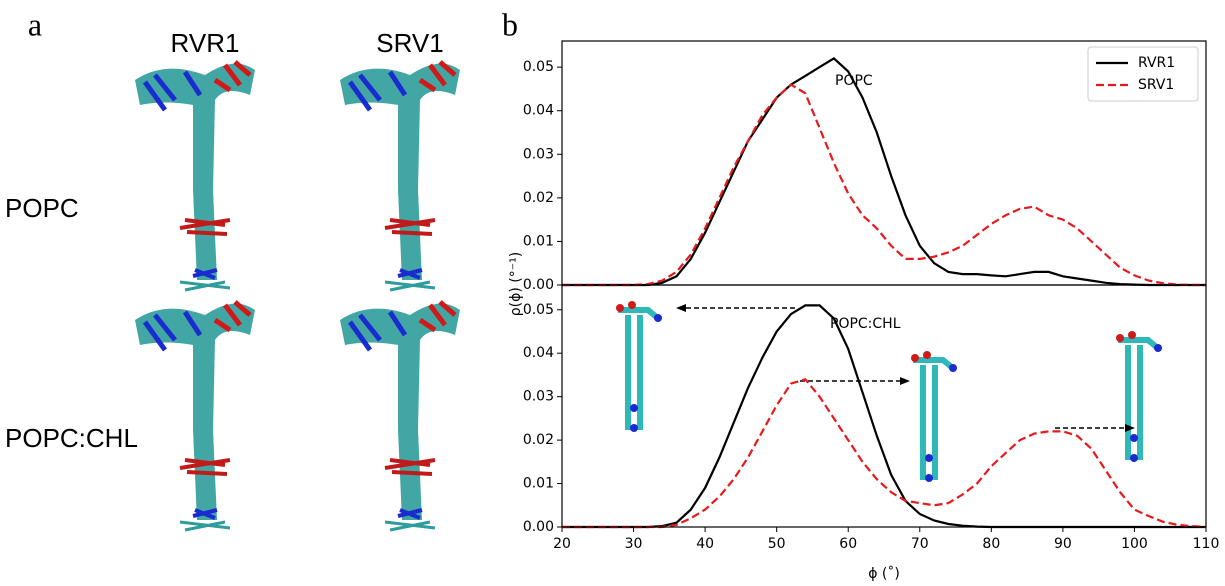  What do you see at coordinates (510, 24) in the screenshot?
I see `panel-label: b` at bounding box center [510, 24].